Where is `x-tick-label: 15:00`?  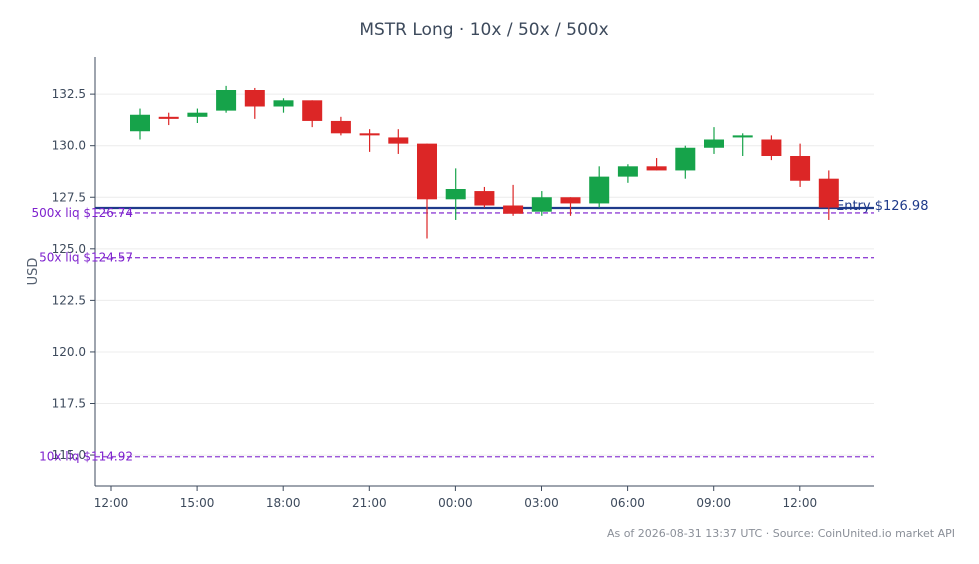 x-tick-label: 15:00 is located at coordinates (197, 503).